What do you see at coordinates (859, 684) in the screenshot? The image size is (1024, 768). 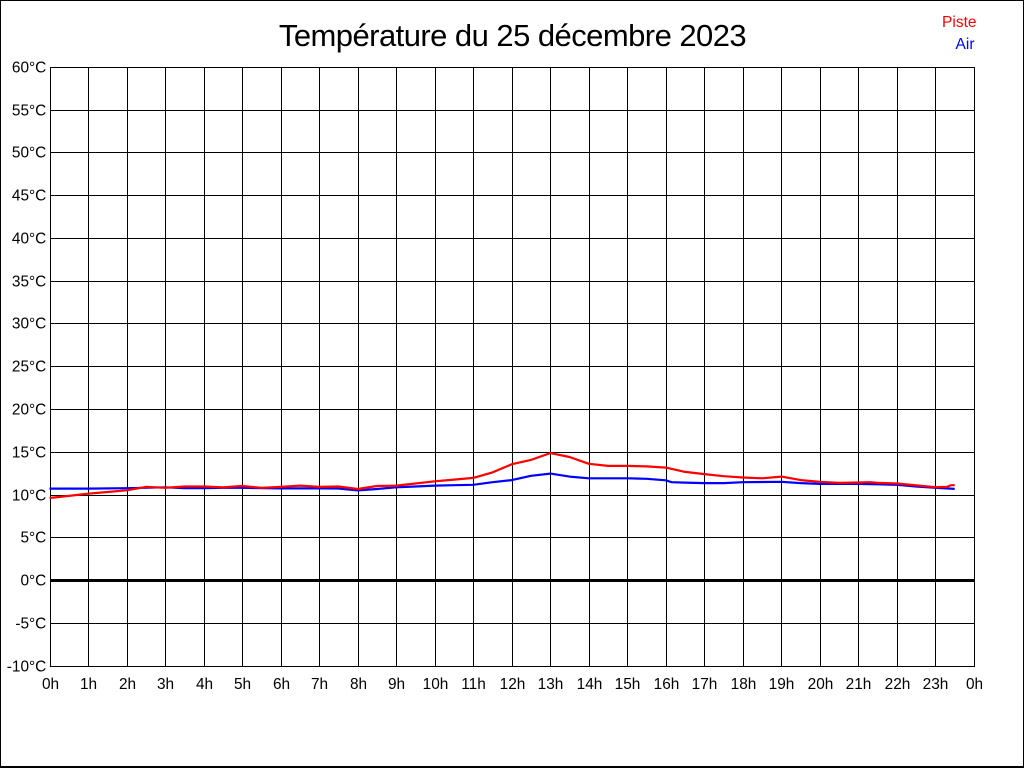 I see `svg-text: 21h` at bounding box center [859, 684].